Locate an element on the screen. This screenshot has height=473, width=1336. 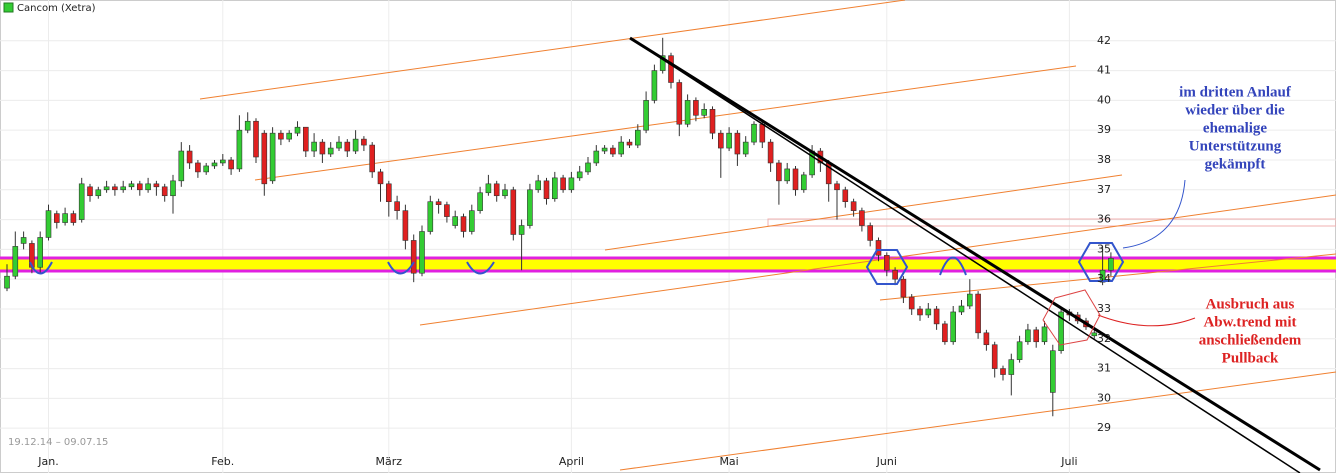
x-tick-label: April is located at coordinates (571, 461).